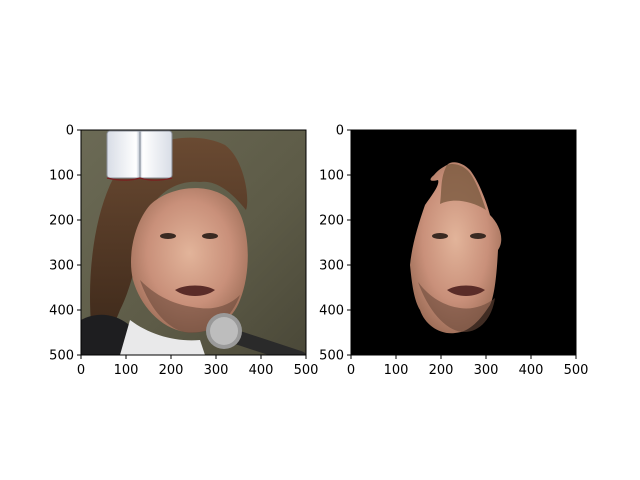 The image size is (640, 480). Describe the element at coordinates (466, 290) in the screenshot. I see `mask-mouth` at that location.